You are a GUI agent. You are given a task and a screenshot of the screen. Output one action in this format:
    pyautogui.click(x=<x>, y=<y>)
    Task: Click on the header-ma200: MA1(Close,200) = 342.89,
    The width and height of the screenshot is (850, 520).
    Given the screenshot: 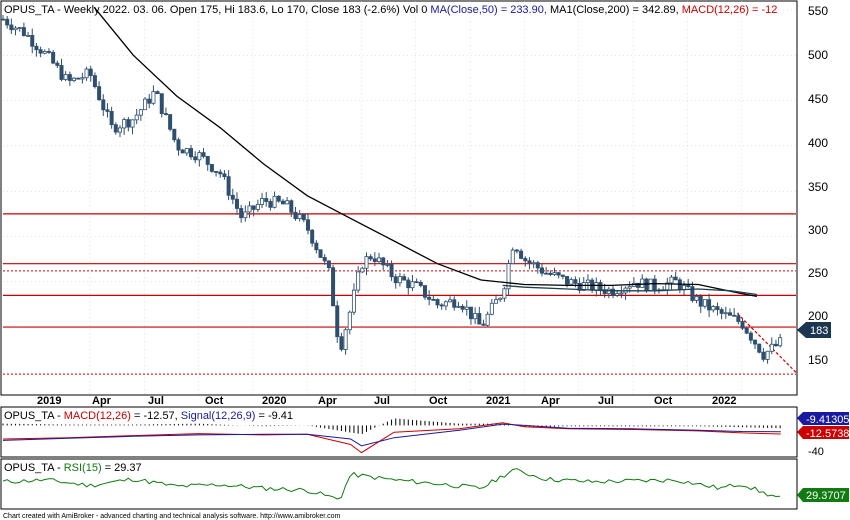 What is the action you would take?
    pyautogui.click(x=613, y=10)
    